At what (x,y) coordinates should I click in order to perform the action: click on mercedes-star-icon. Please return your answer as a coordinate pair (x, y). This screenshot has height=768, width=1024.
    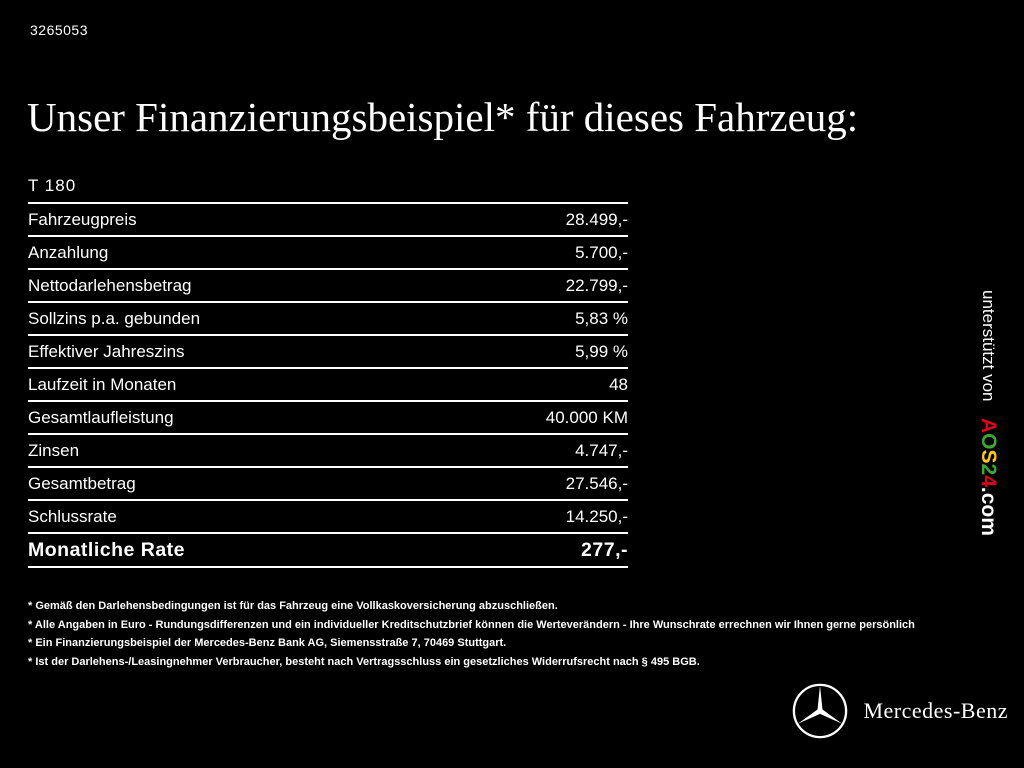
    Looking at the image, I should click on (820, 711).